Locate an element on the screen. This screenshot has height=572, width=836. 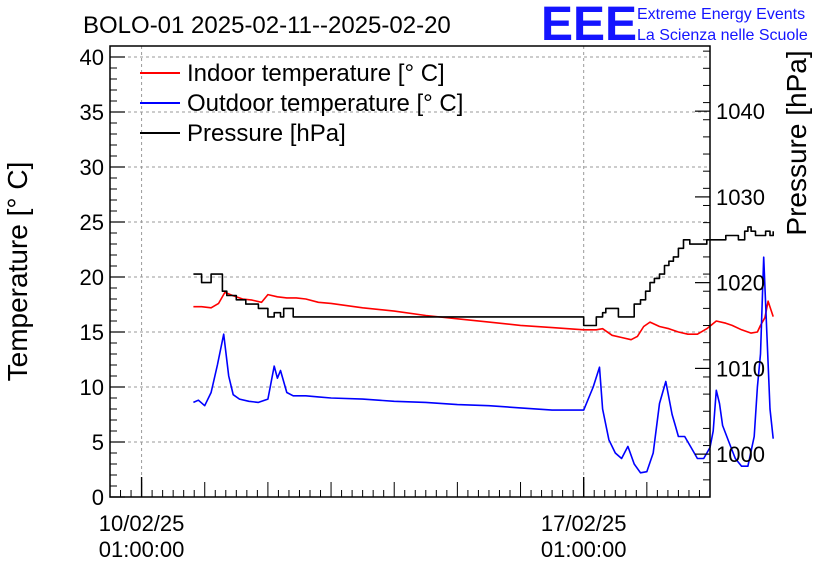
legend-label: Pressure [hPa] is located at coordinates (266, 133).